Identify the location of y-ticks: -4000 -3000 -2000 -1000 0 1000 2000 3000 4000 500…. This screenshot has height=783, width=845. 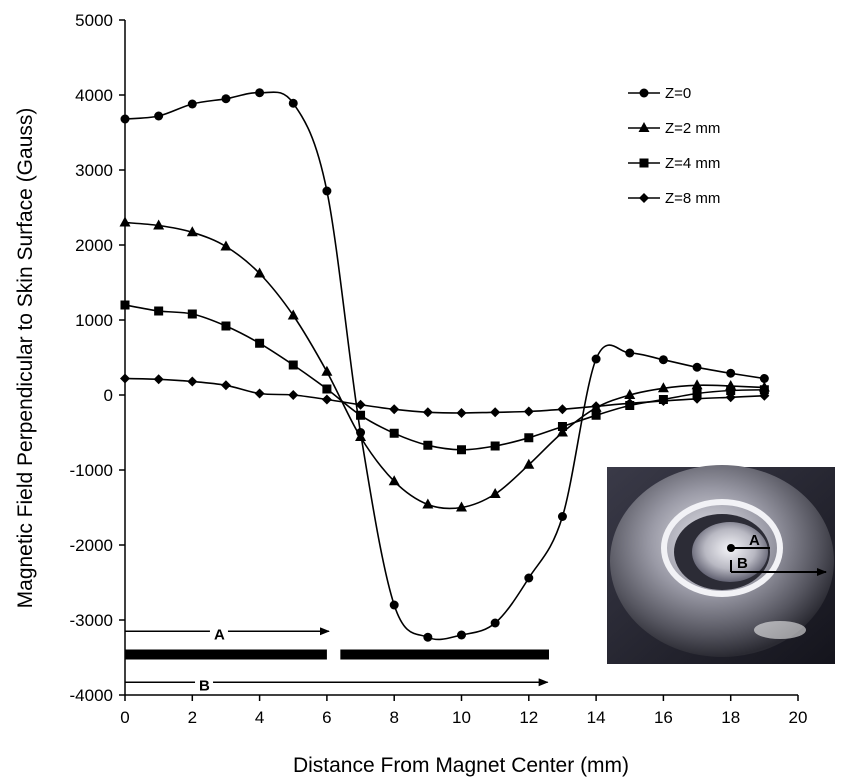
(97, 358).